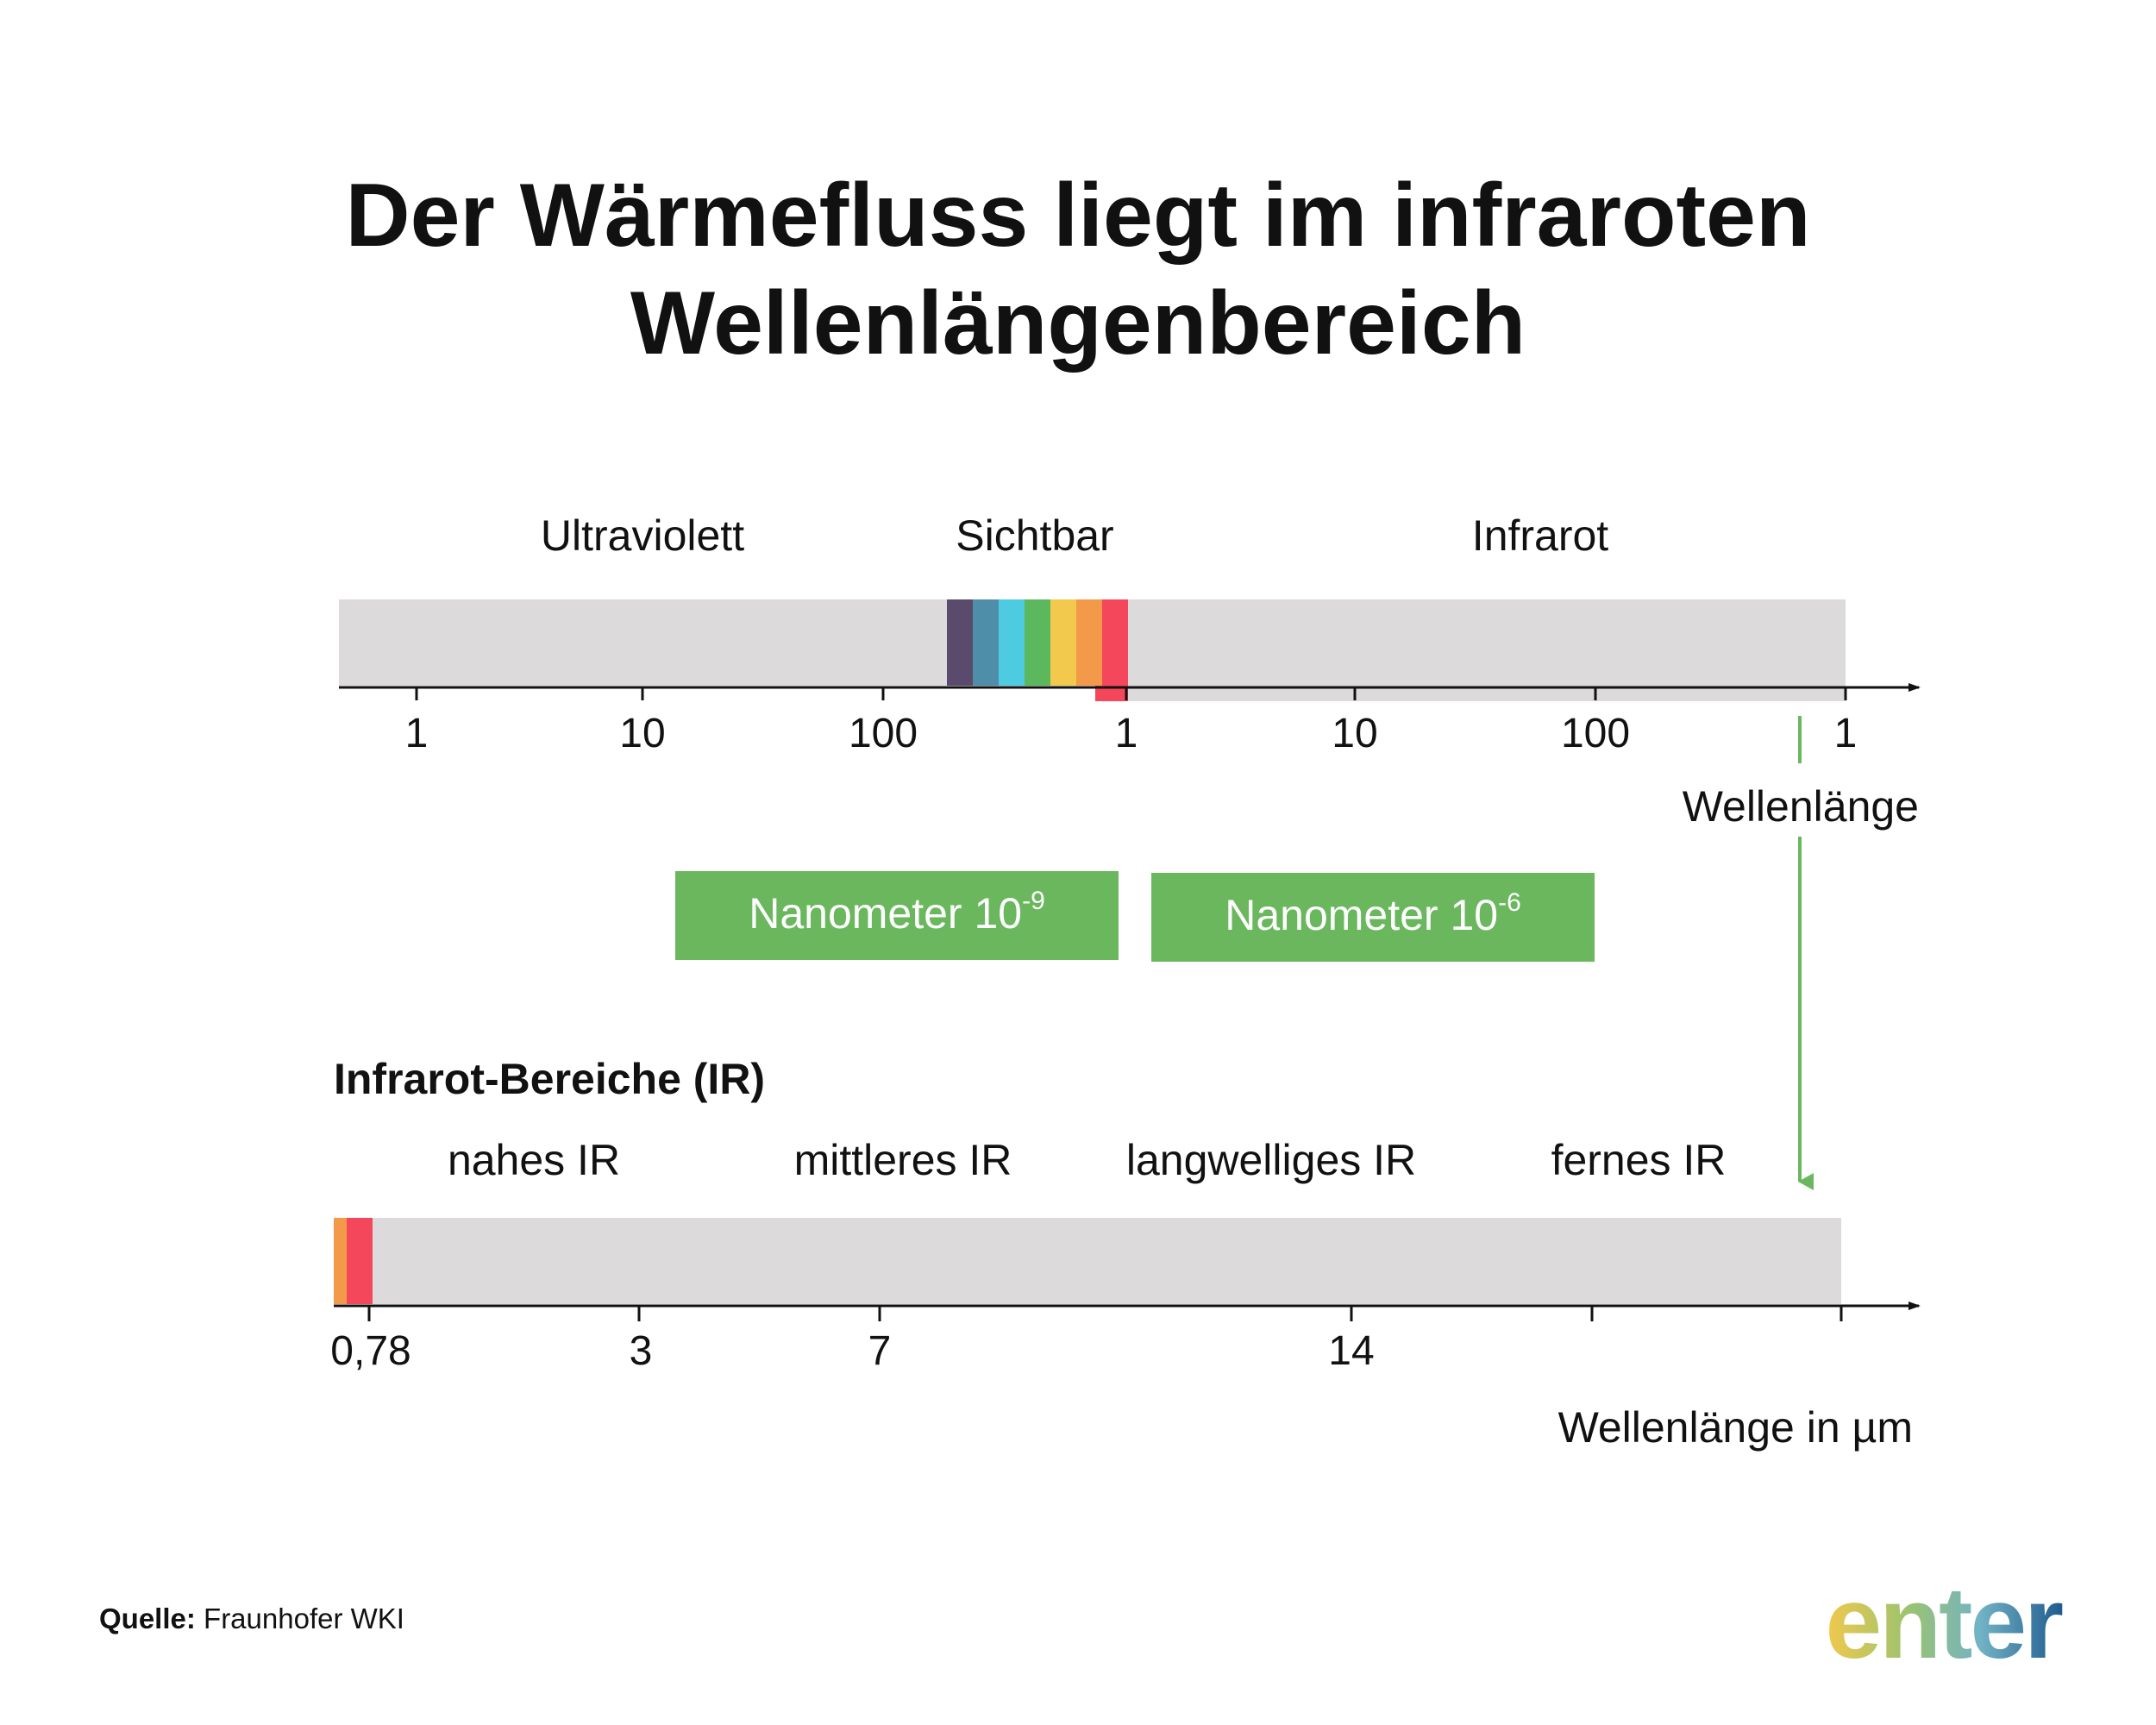 This screenshot has height=1725, width=2156. What do you see at coordinates (1105, 1314) in the screenshot?
I see `ir-ticks` at bounding box center [1105, 1314].